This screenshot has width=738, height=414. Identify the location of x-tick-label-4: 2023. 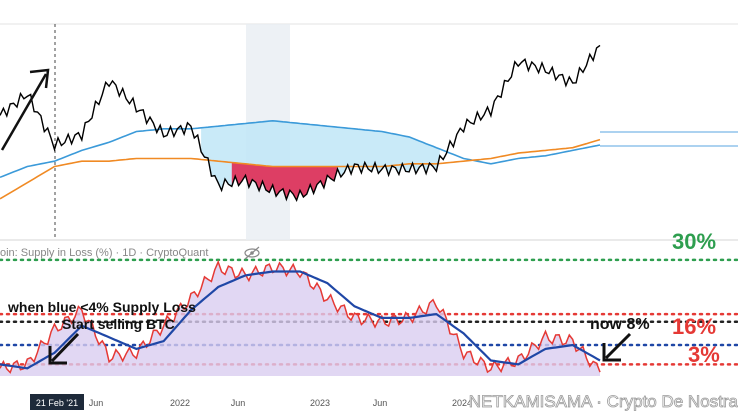
(320, 403).